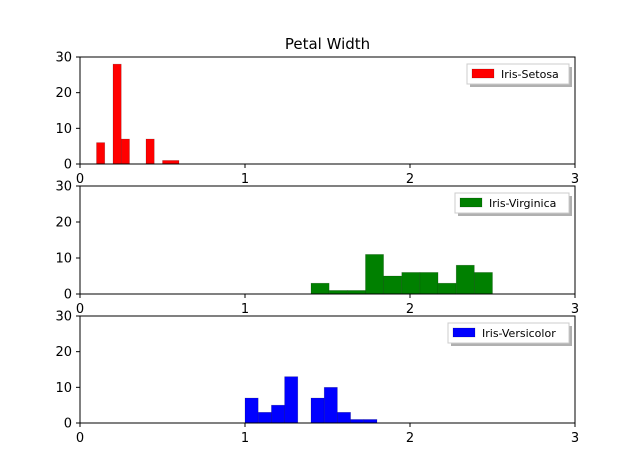 The width and height of the screenshot is (640, 476). What do you see at coordinates (327, 44) in the screenshot?
I see `chart-title: Petal Width` at bounding box center [327, 44].